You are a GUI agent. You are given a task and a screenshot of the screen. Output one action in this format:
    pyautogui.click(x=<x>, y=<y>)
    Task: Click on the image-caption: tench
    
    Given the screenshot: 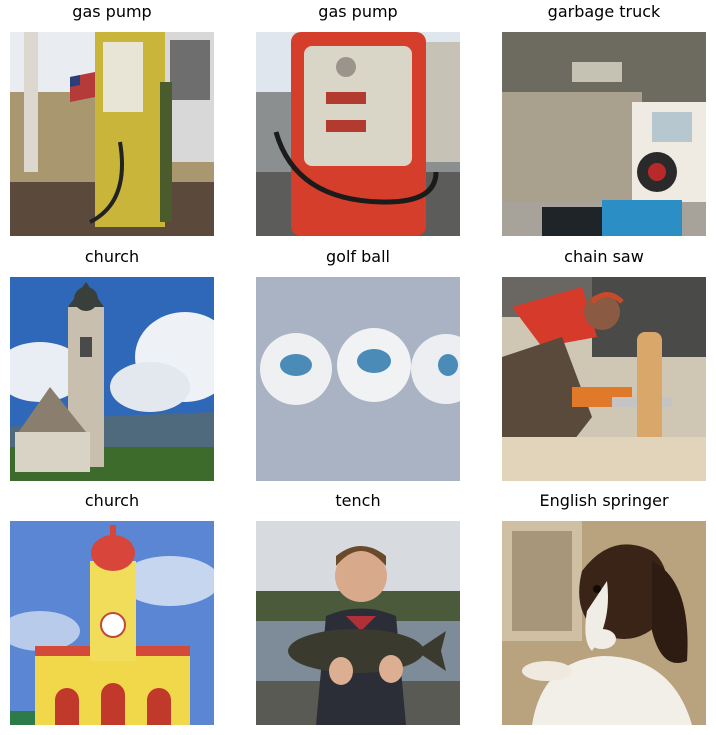 What is the action you would take?
    pyautogui.click(x=358, y=500)
    